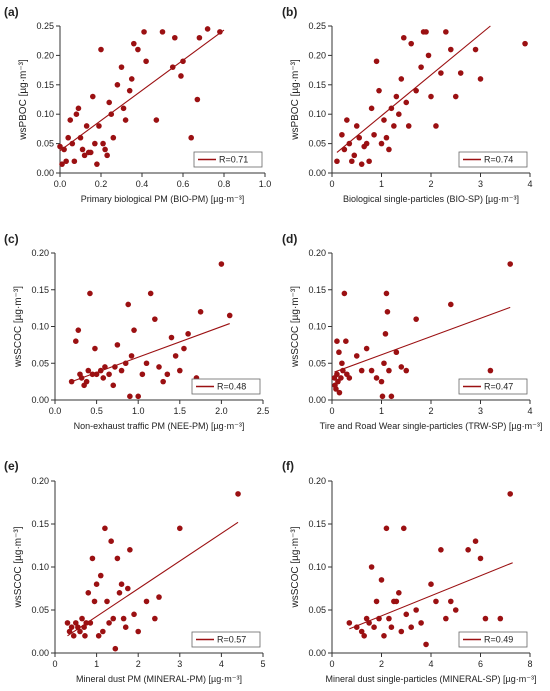 This screenshot has width=550, height=691. I want to click on x-tick-label: 1.0, so click(138, 411).